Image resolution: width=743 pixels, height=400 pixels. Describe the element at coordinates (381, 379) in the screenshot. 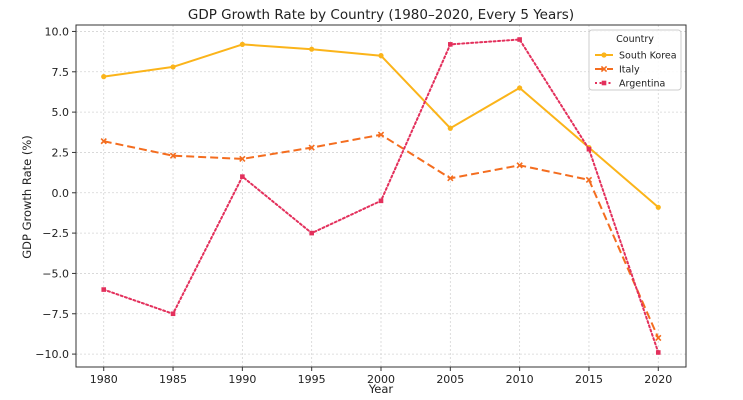

I see `x-tick-label: 2000` at that location.